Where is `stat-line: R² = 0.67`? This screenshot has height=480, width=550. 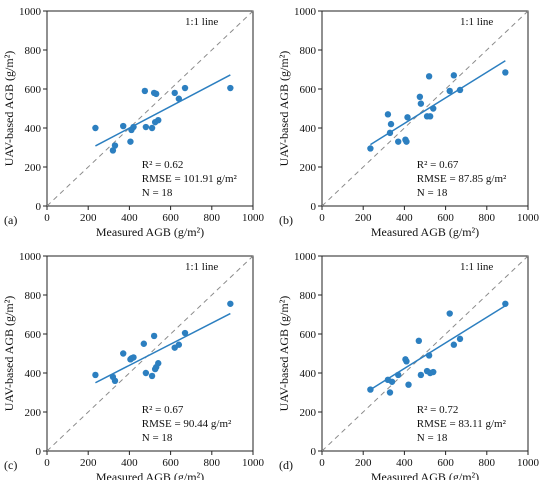
stat-line: R² = 0.67 is located at coordinates (163, 410).